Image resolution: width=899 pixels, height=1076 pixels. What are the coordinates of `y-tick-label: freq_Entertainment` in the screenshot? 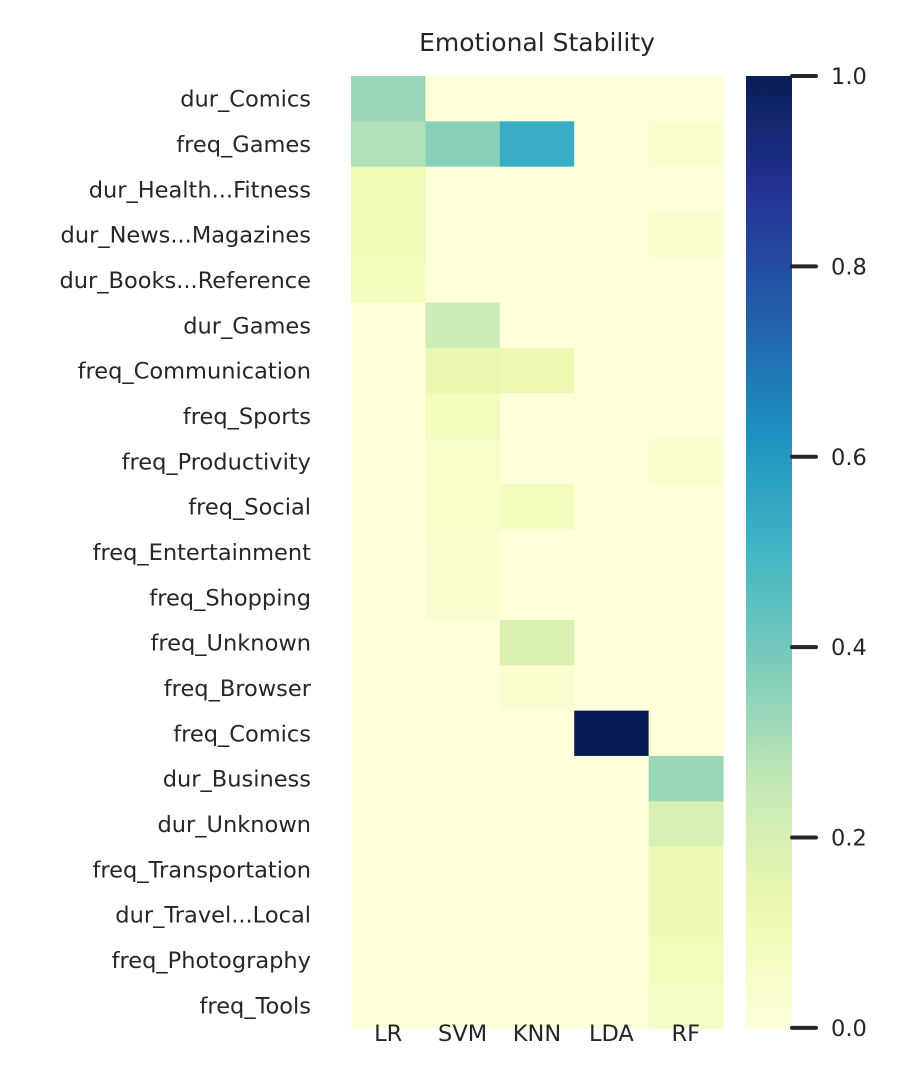 It's located at (202, 553).